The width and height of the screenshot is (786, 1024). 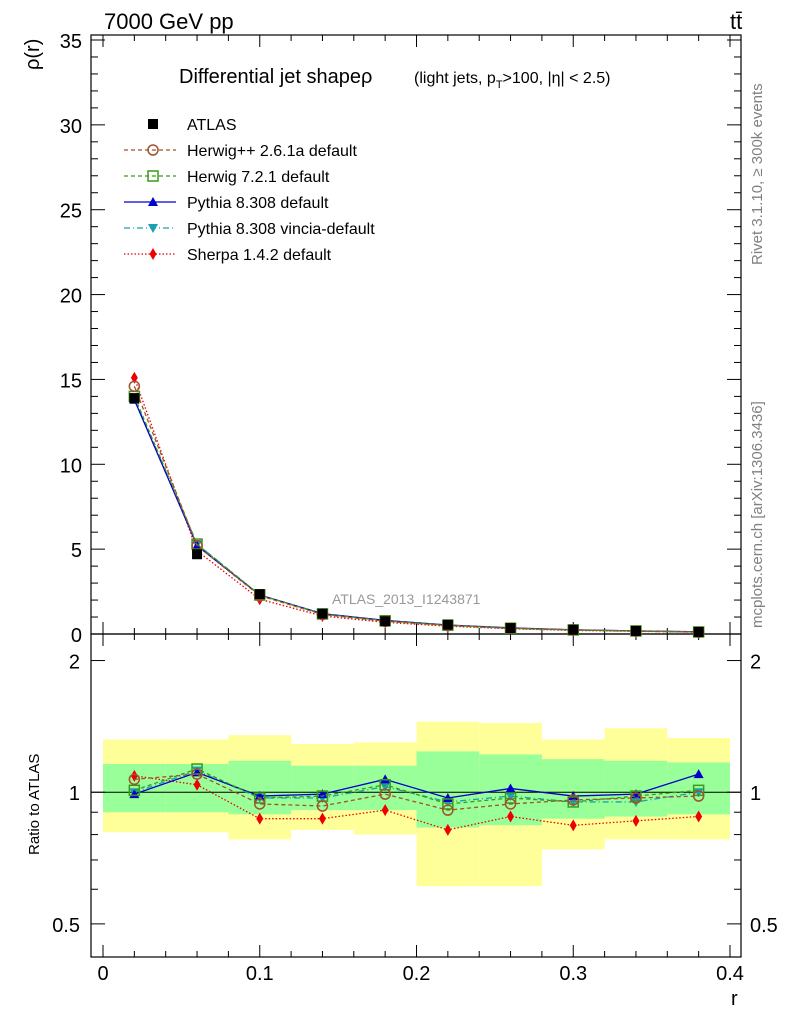 I want to click on x-tick-label: 0.4, so click(x=730, y=974).